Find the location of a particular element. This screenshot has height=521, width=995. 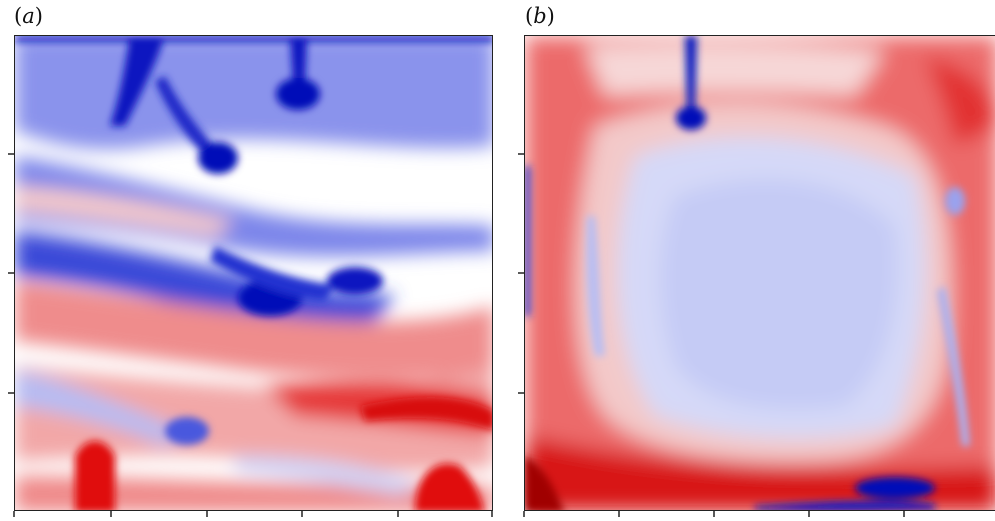

panel-b-label: (b) is located at coordinates (540, 16).